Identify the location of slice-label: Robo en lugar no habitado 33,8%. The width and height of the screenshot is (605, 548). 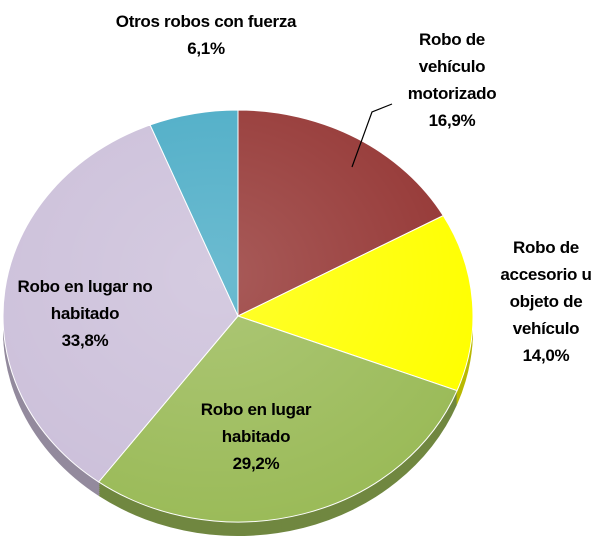
(85, 313).